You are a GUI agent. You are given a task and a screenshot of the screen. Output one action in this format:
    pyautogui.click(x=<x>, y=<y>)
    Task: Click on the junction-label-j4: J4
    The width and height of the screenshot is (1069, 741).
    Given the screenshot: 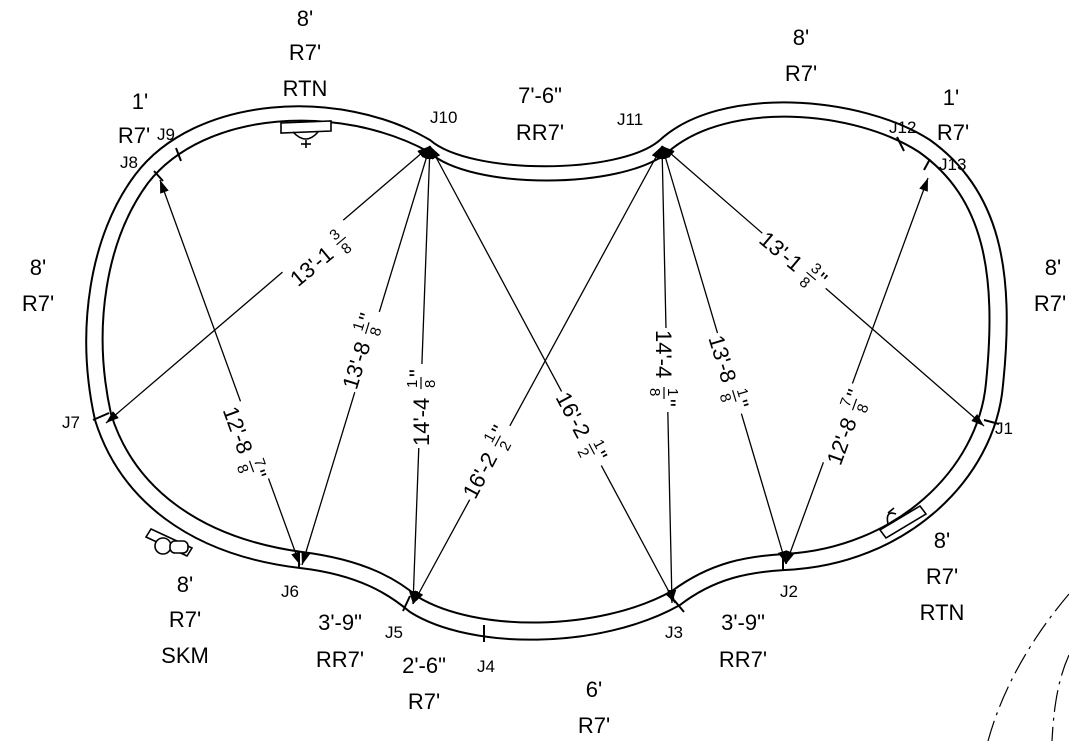 What is the action you would take?
    pyautogui.click(x=486, y=666)
    